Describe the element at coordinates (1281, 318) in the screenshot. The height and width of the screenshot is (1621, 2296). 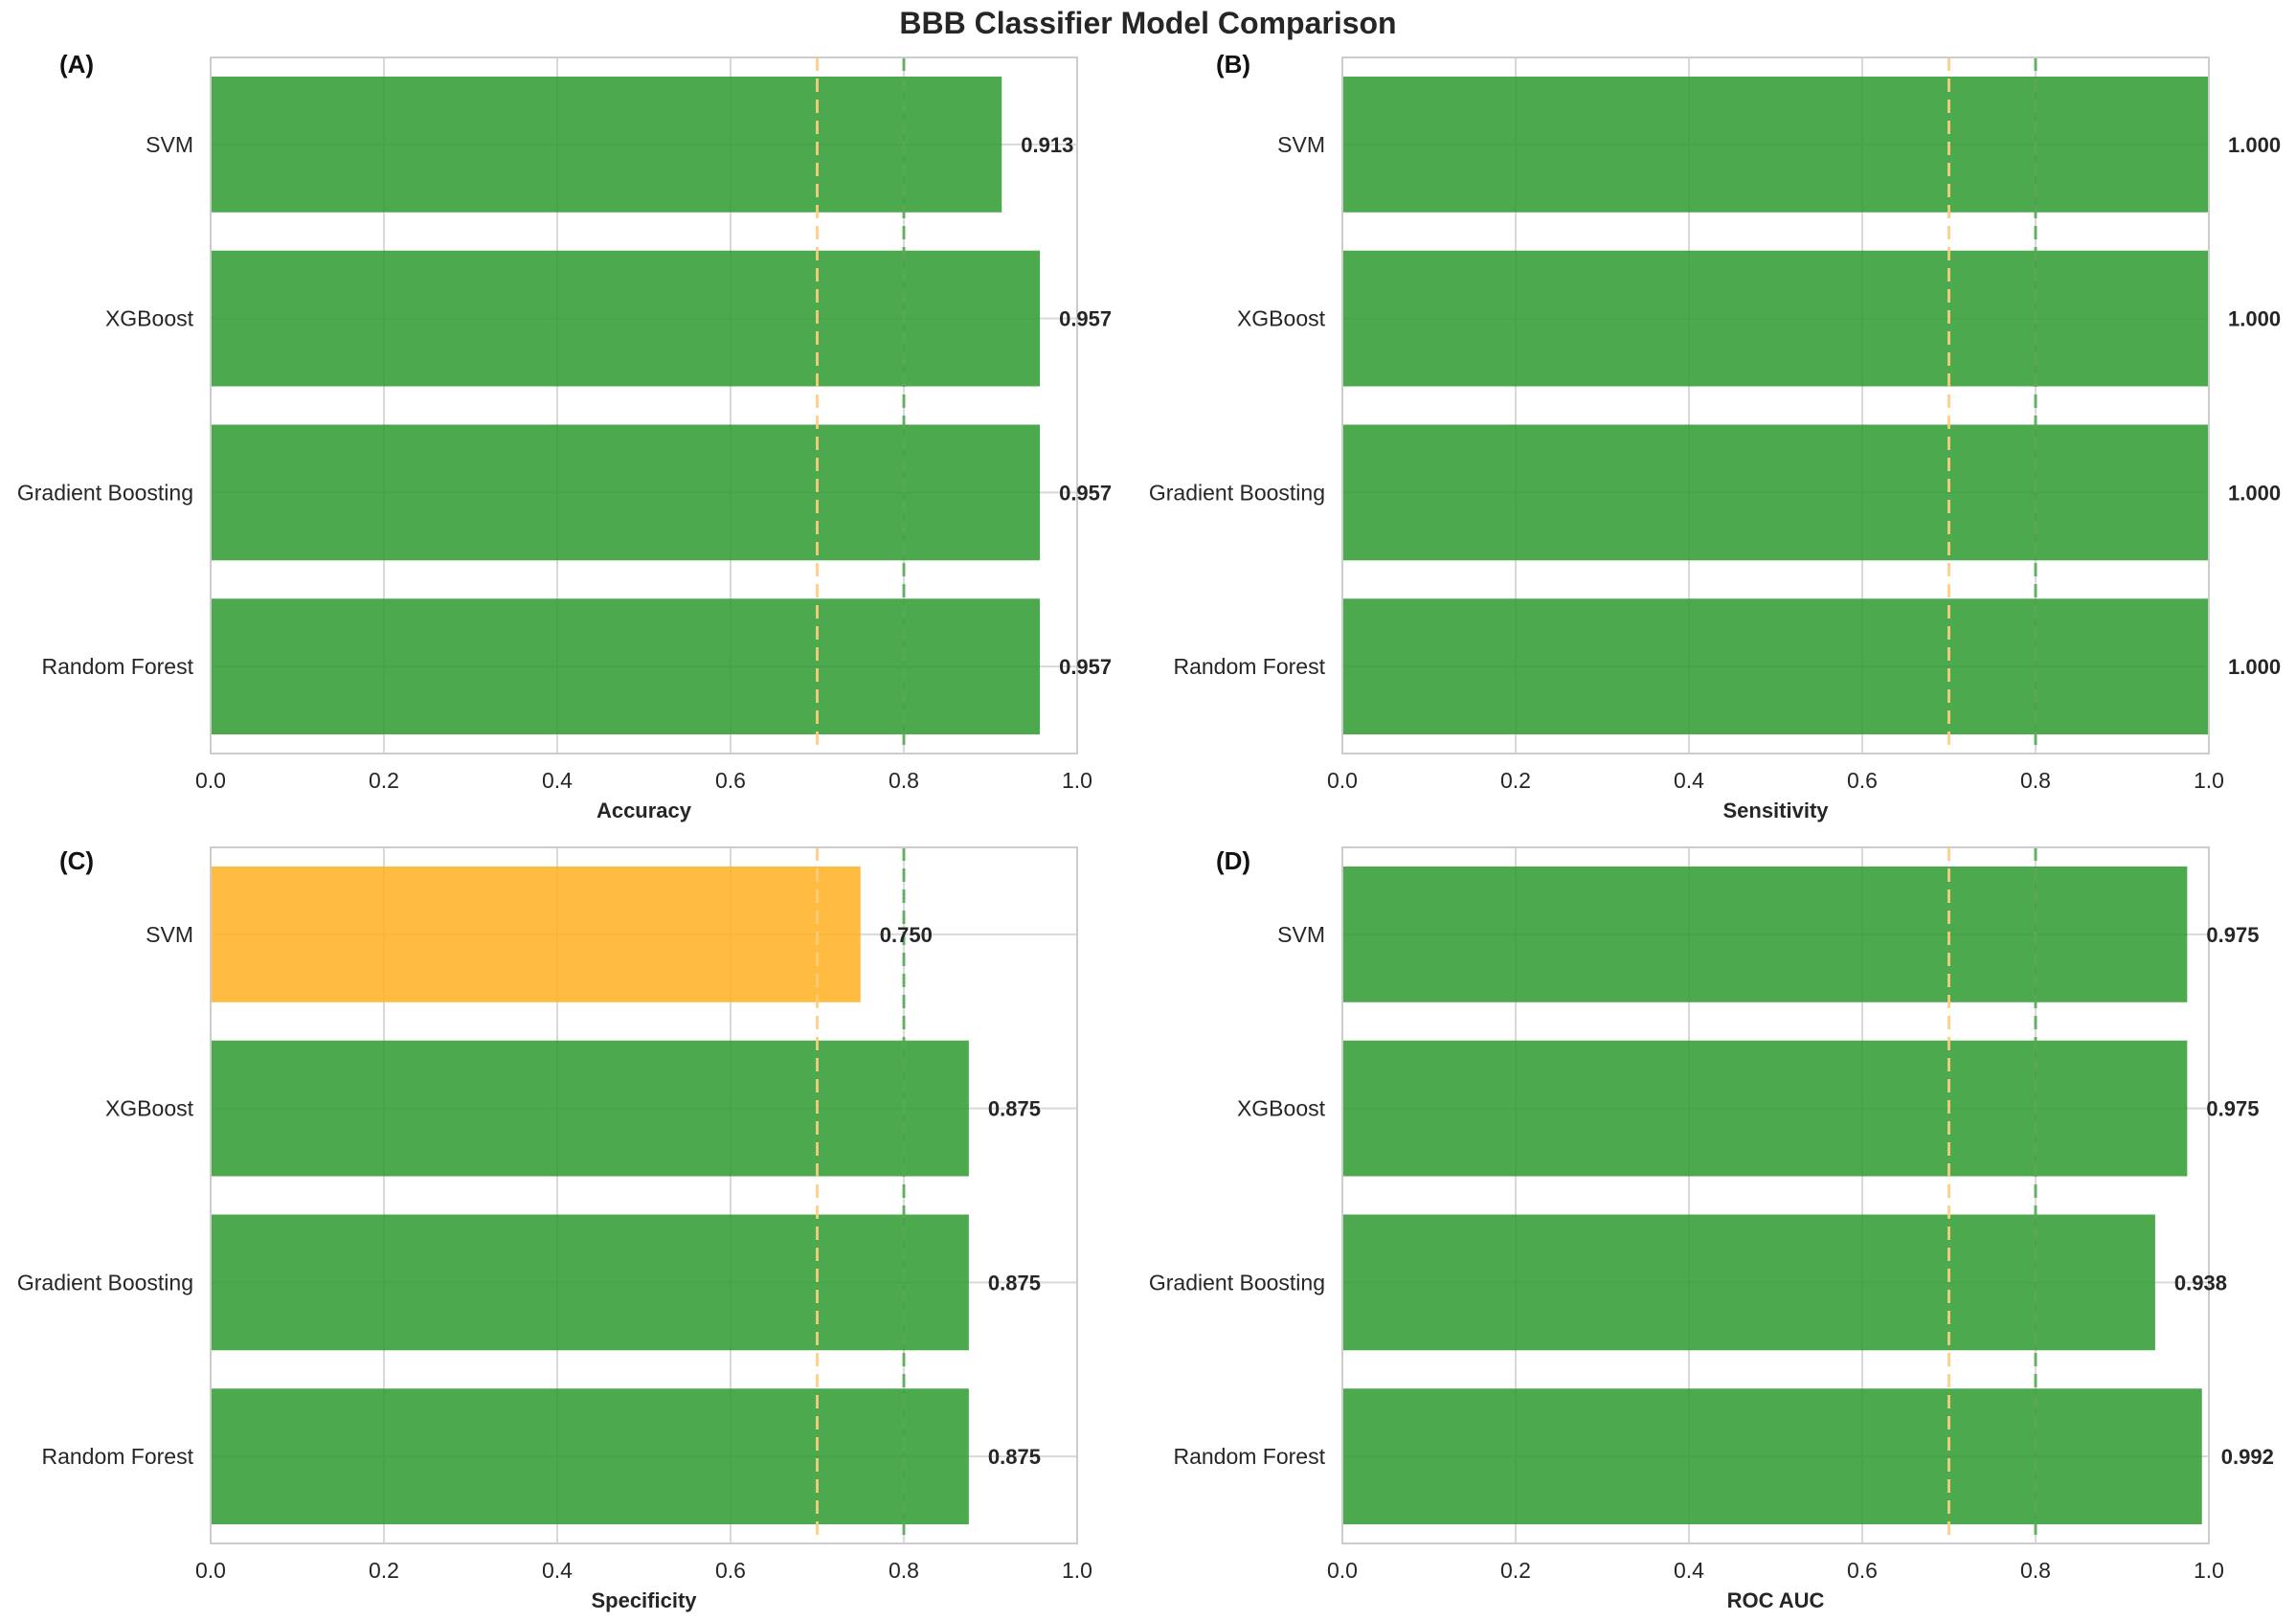
I see `panel-b-category-label: XGBoost` at that location.